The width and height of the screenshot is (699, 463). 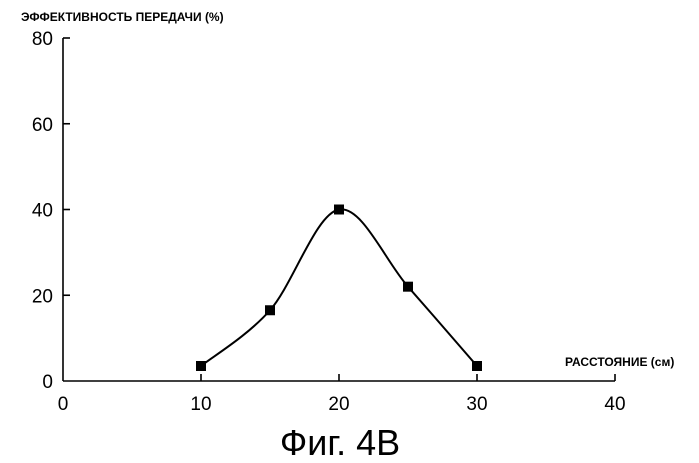 I want to click on series-line, so click(x=339, y=287).